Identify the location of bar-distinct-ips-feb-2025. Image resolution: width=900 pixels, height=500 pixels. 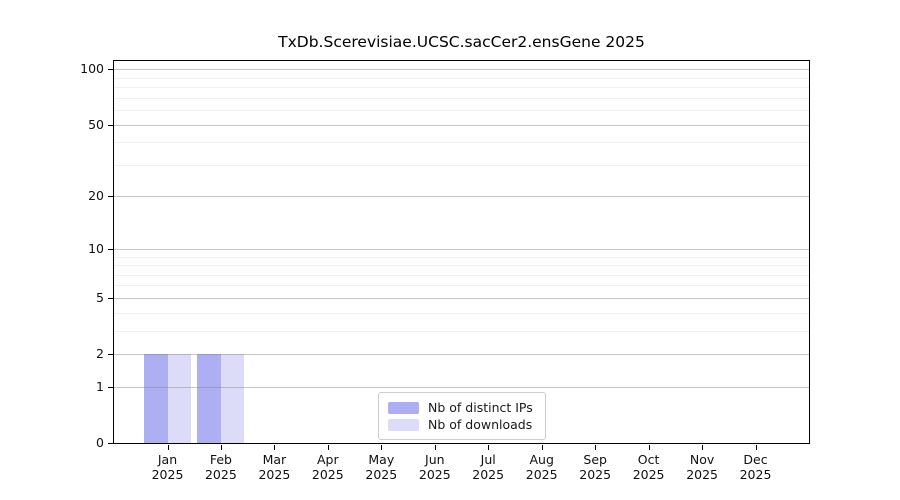
(209, 398).